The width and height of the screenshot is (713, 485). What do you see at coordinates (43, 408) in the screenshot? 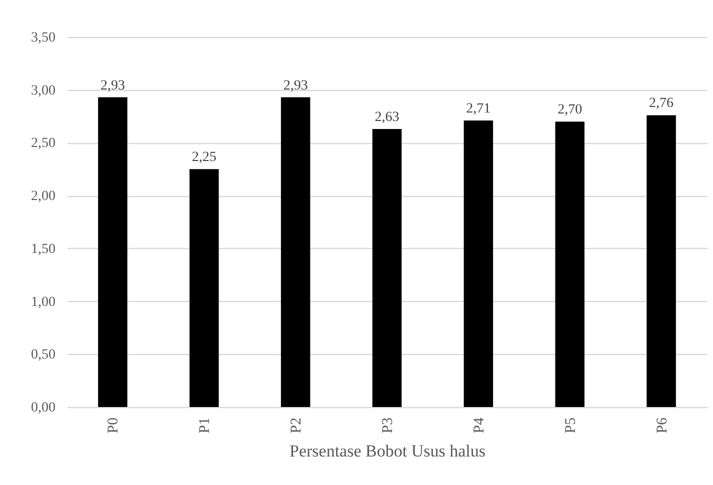
I see `y-tick-label: 0,00` at bounding box center [43, 408].